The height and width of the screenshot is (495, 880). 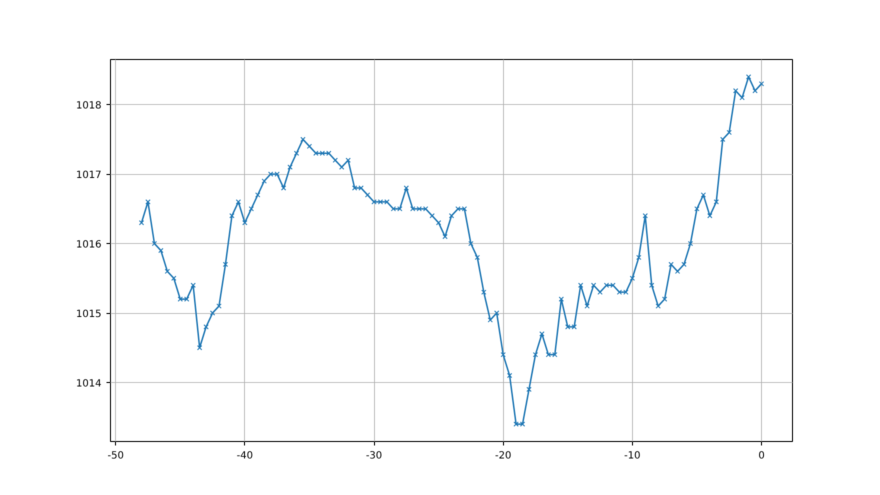 What do you see at coordinates (374, 456) in the screenshot?
I see `x-tick-label: -30` at bounding box center [374, 456].